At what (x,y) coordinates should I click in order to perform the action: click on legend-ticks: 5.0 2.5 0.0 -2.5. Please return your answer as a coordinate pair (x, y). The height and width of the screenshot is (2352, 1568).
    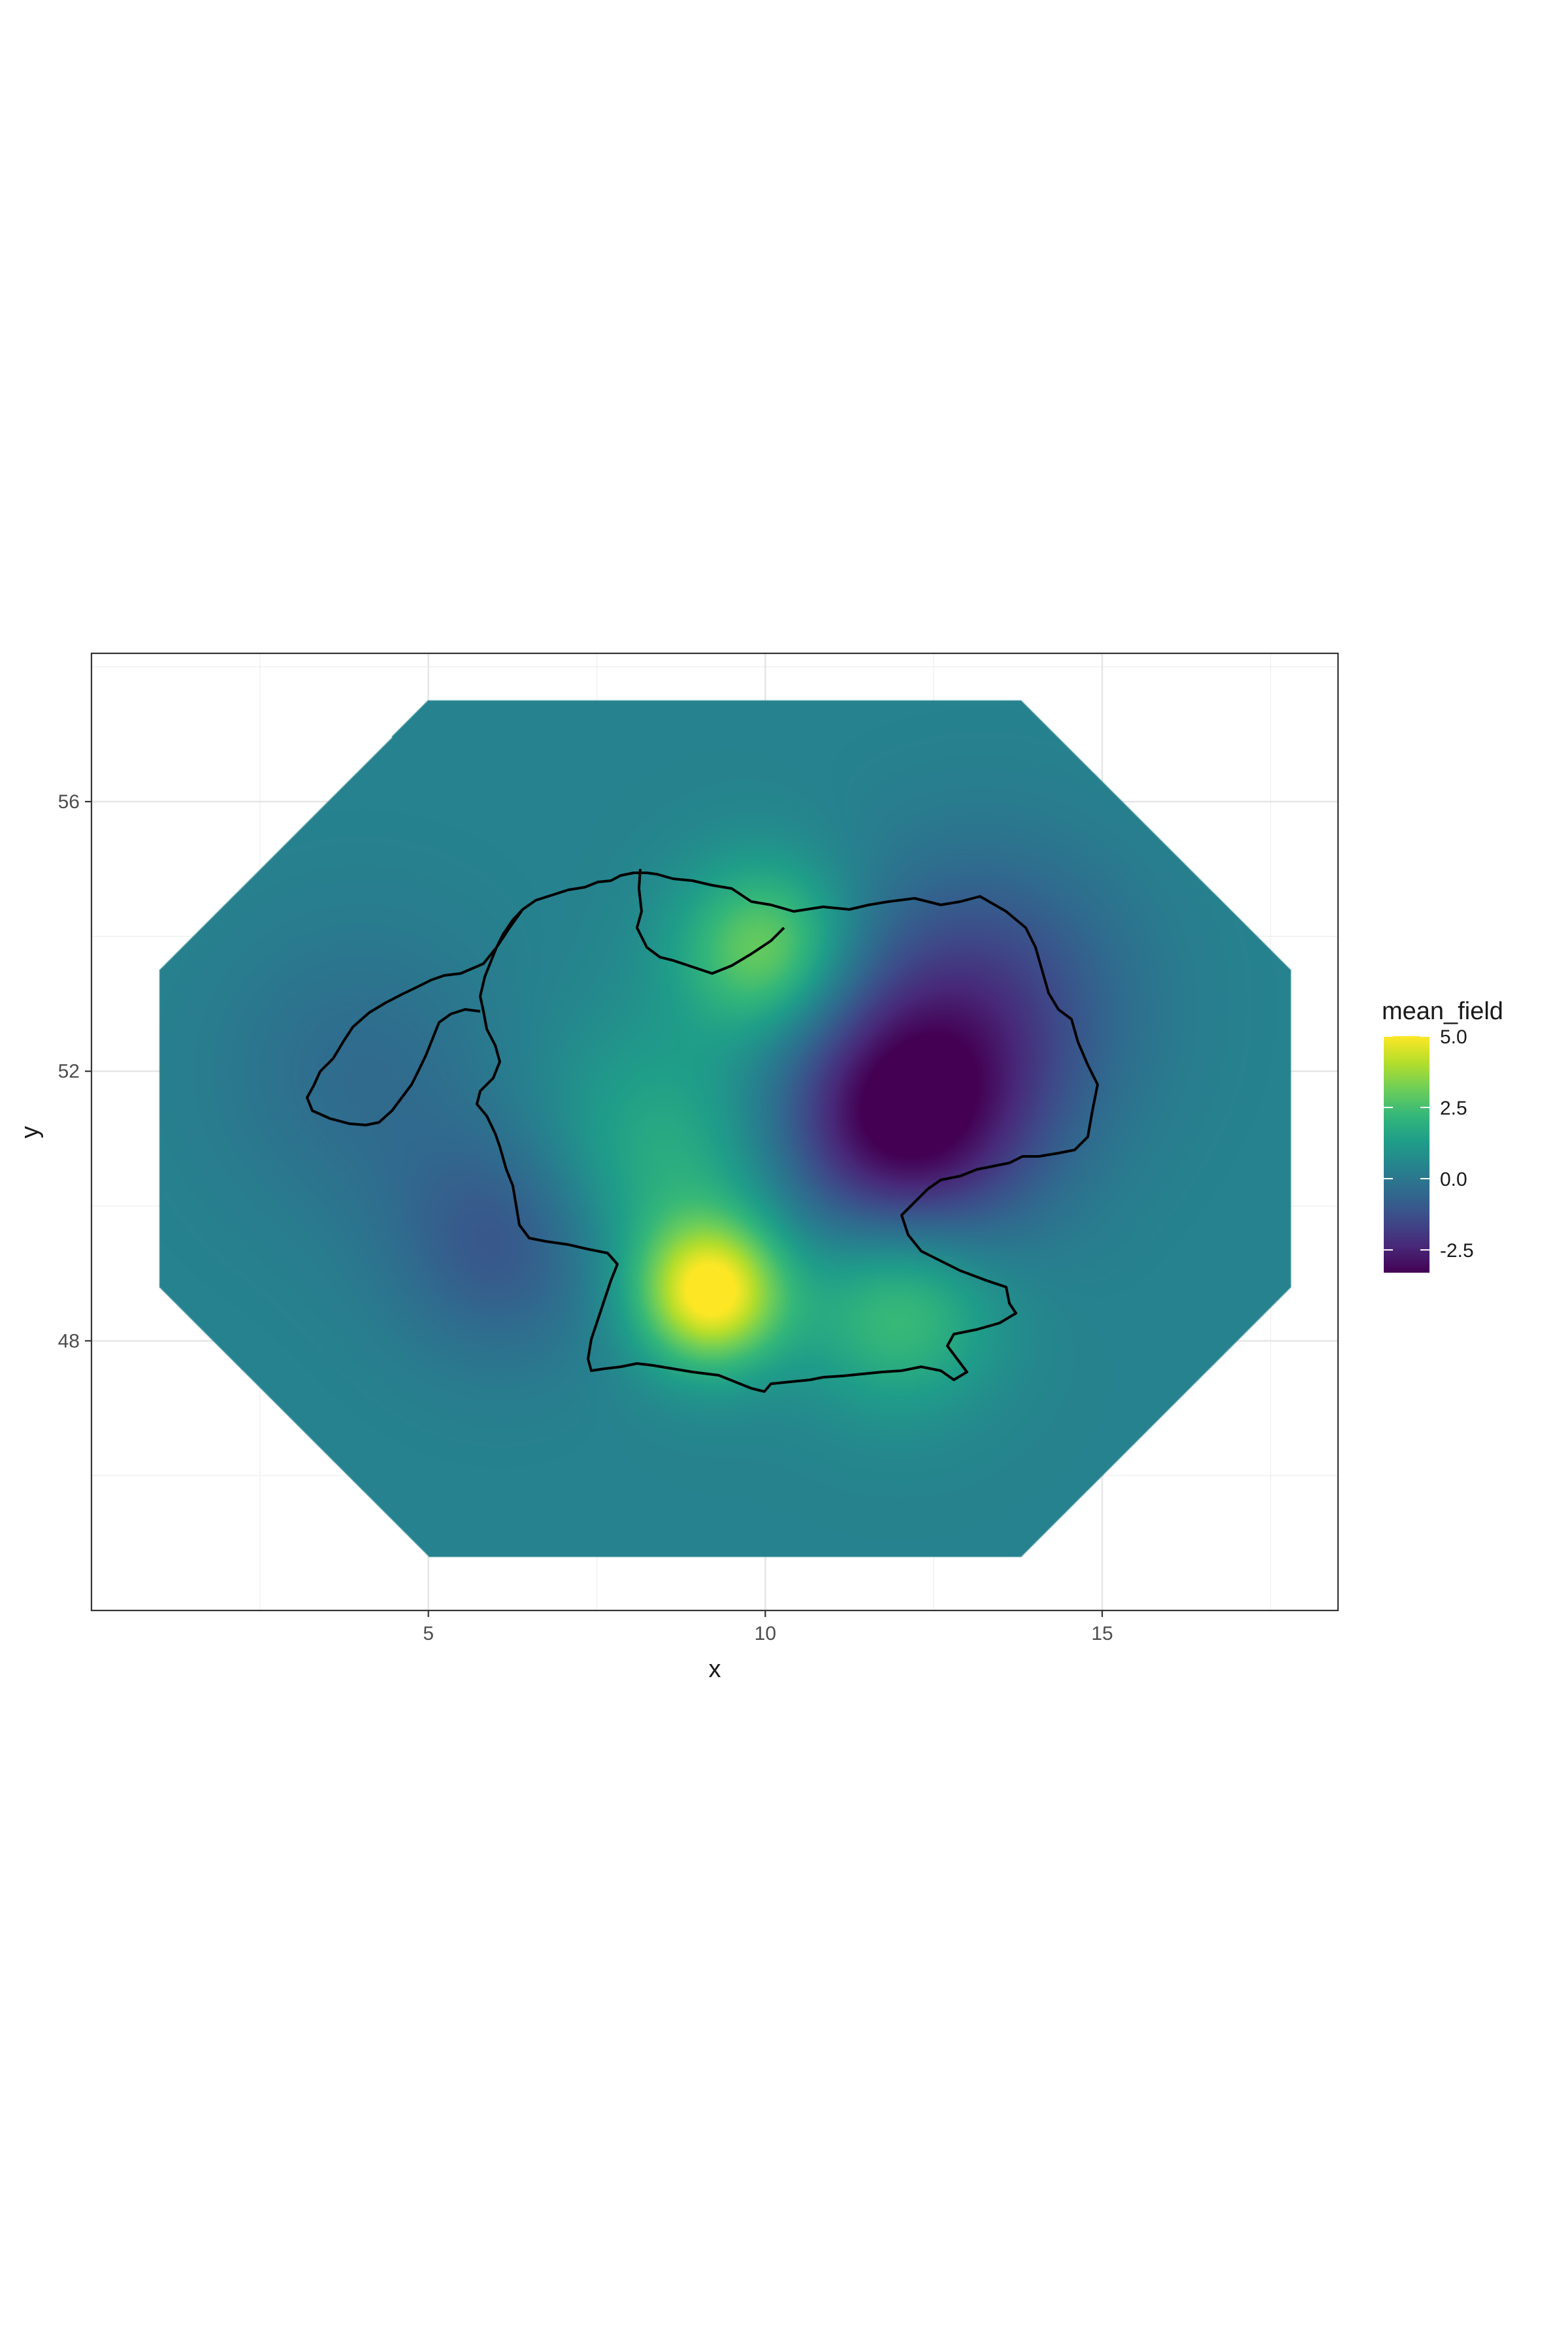
    Looking at the image, I should click on (1429, 1144).